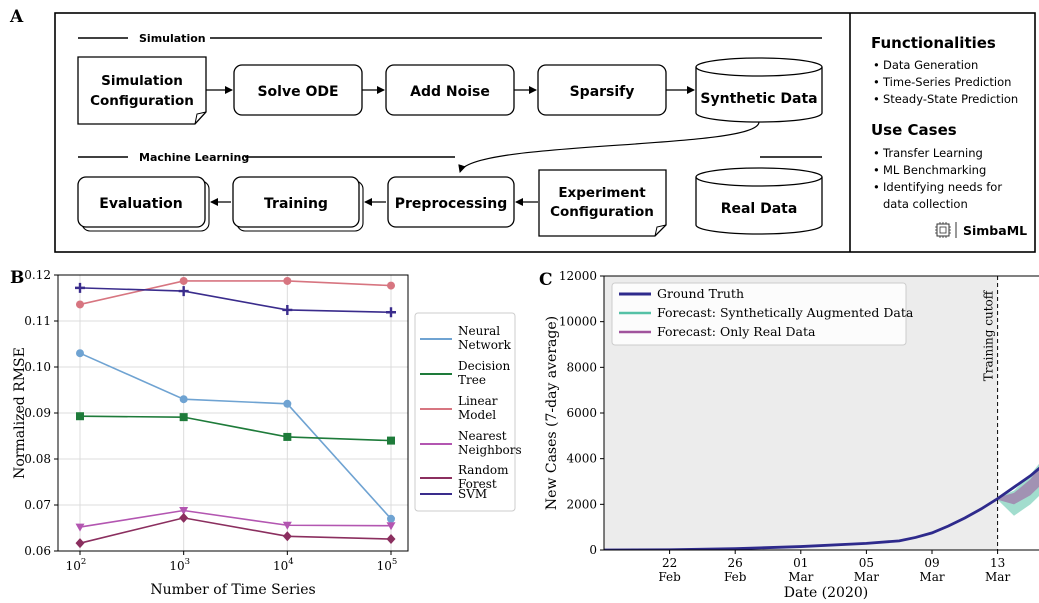 The width and height of the screenshot is (1039, 603). Describe the element at coordinates (76, 565) in the screenshot. I see `x-tick-label: 10²` at that location.